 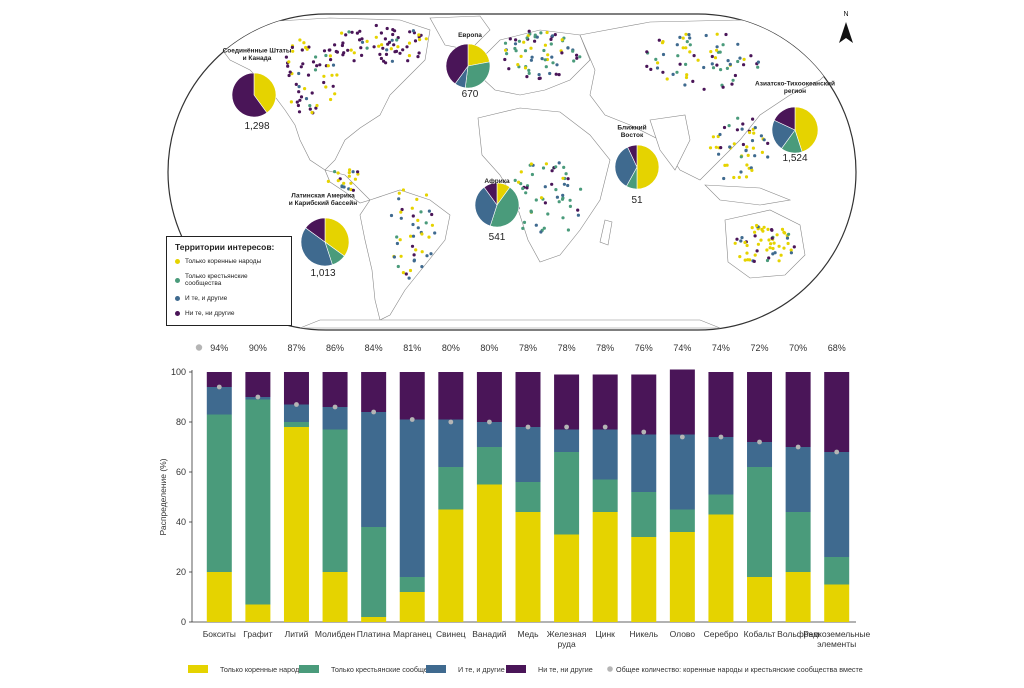 I want to click on greenland-shape, so click(x=460, y=33).